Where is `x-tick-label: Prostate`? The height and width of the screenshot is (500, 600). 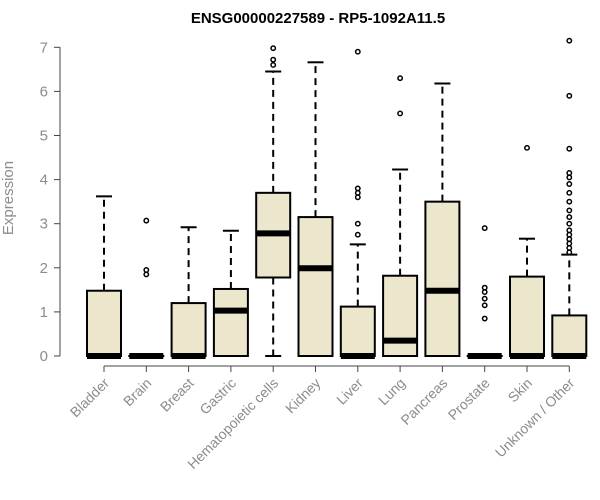 x-tick-label: Prostate is located at coordinates (469, 399).